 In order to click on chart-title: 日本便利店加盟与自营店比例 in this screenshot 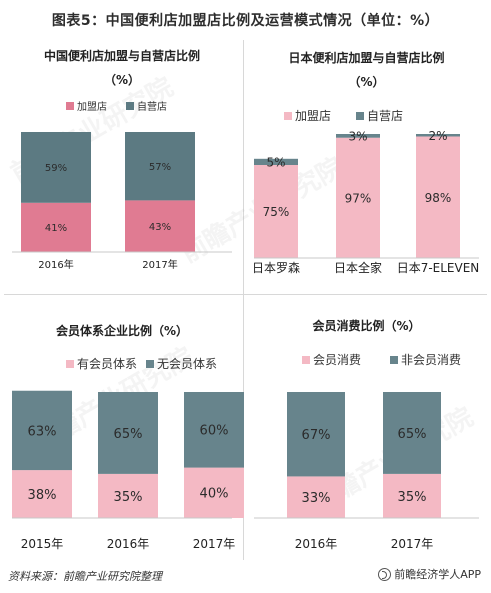, I will do `click(366, 57)`.